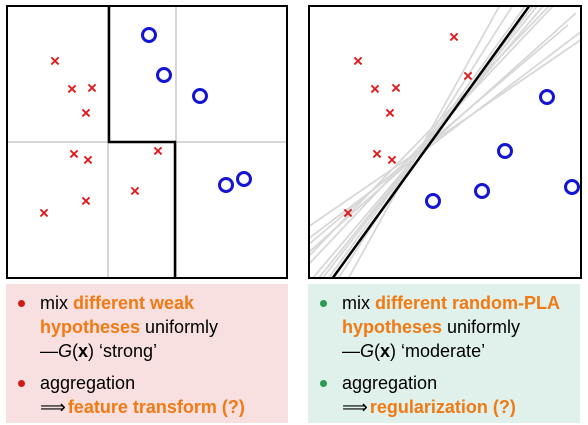  What do you see at coordinates (408, 125) in the screenshot?
I see `crosses: × × × × × × × × ×` at bounding box center [408, 125].